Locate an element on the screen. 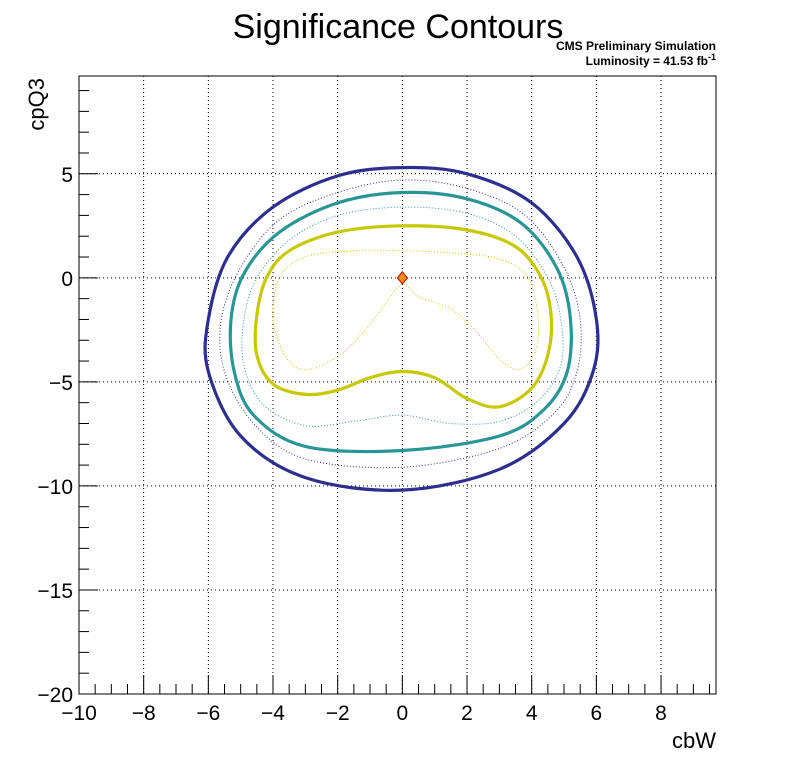 This screenshot has height=772, width=796. chart-title: Significance Contours is located at coordinates (398, 27).